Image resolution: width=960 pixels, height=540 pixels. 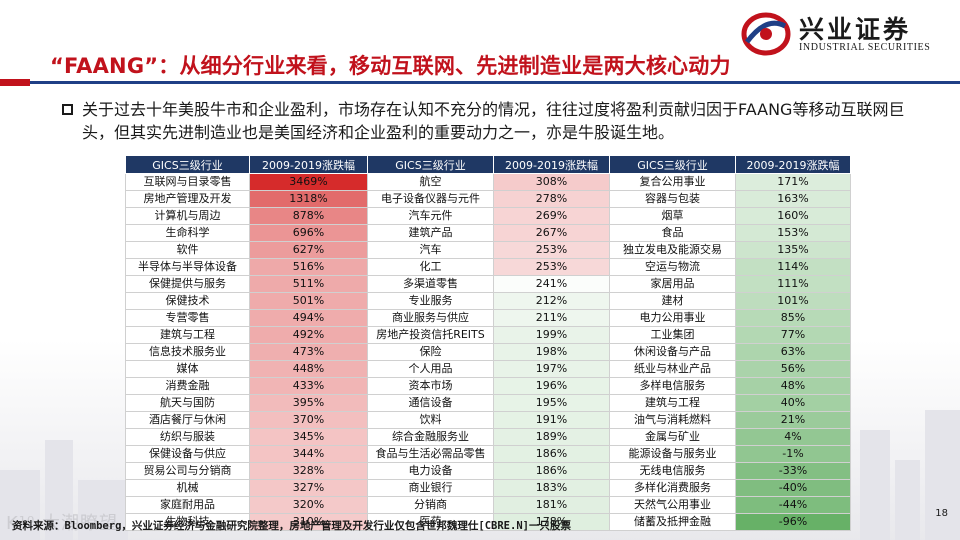 I want to click on return-cell: 212%, so click(x=551, y=301).